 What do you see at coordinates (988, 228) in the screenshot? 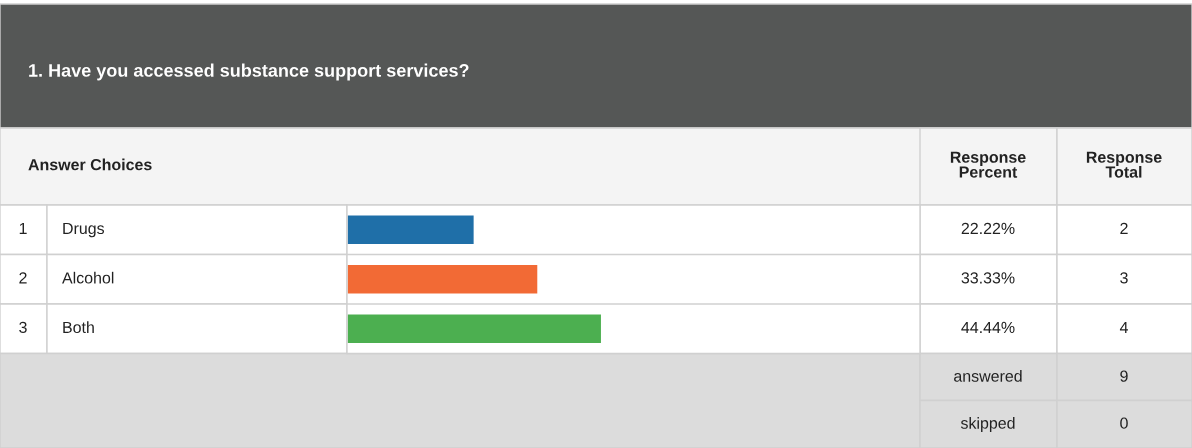
I see `data-label: 22.22%` at bounding box center [988, 228].